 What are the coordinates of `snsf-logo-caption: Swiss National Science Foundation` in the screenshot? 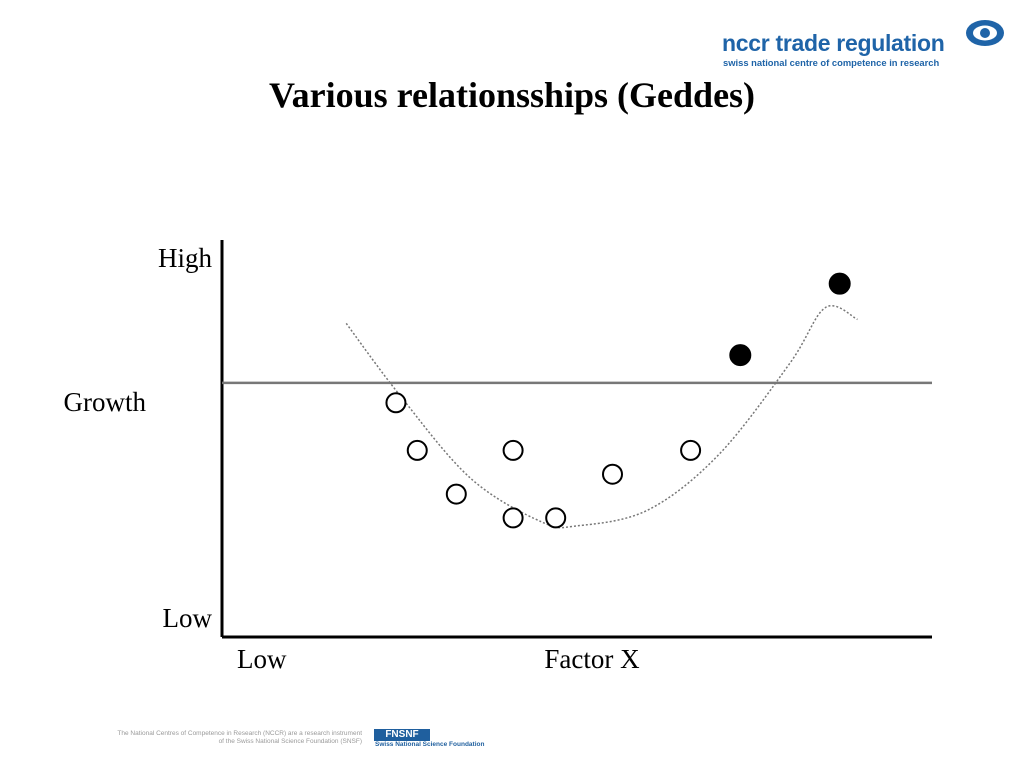 It's located at (430, 744).